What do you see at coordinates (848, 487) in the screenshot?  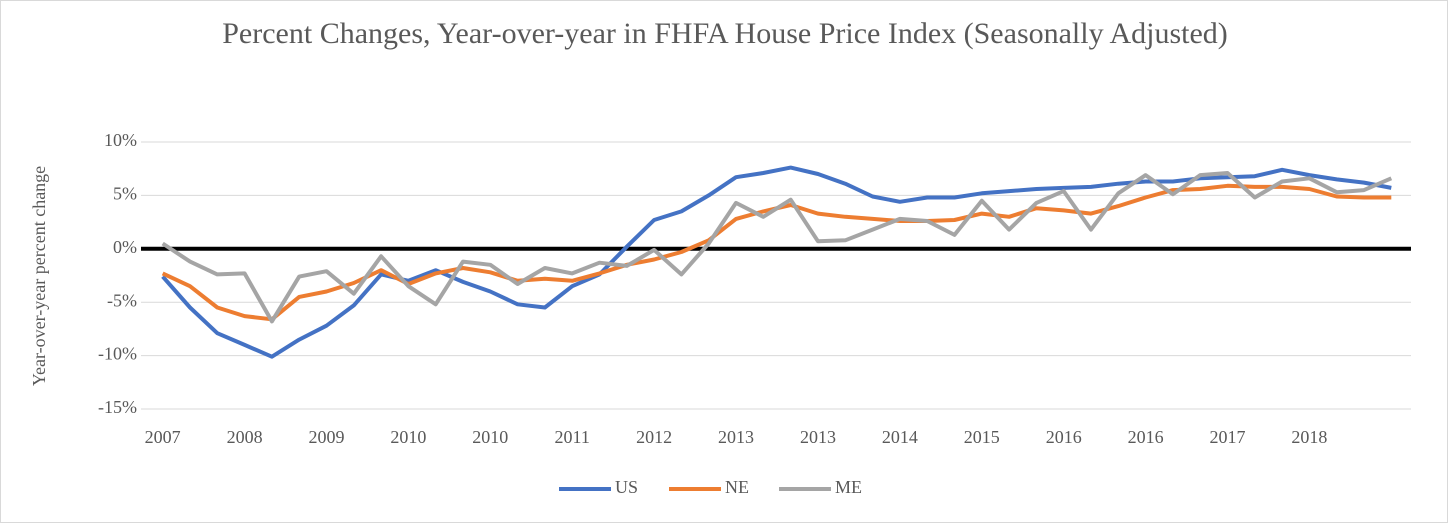 I see `legend-label: ME` at bounding box center [848, 487].